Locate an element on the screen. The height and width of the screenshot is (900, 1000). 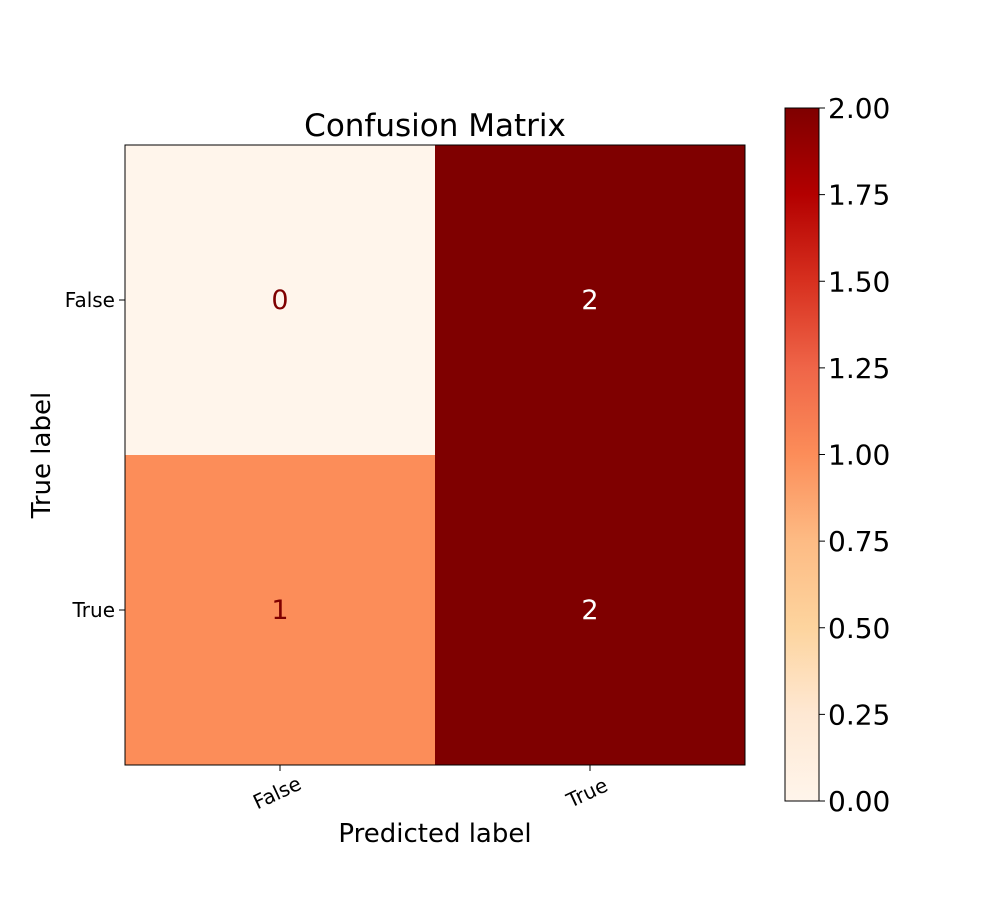
colorbar-tick-label: 2.00 is located at coordinates (859, 108).